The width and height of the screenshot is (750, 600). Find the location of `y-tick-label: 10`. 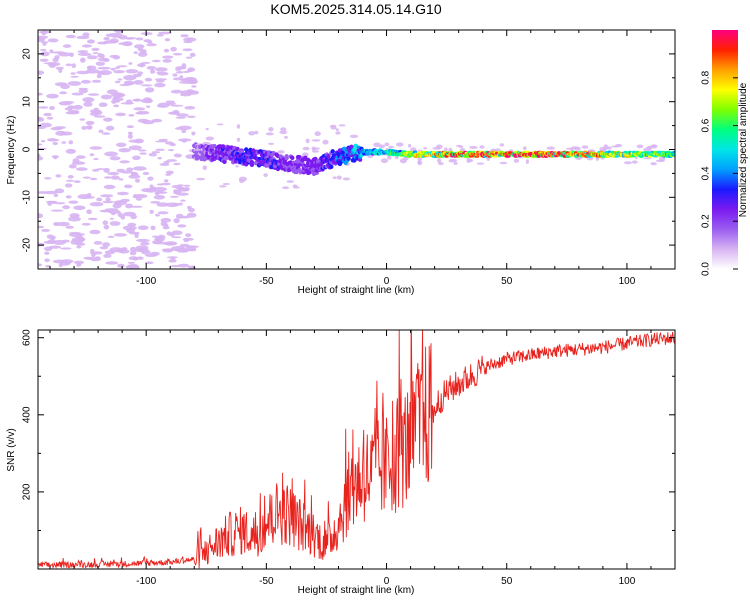

y-tick-label: 10 is located at coordinates (27, 102).